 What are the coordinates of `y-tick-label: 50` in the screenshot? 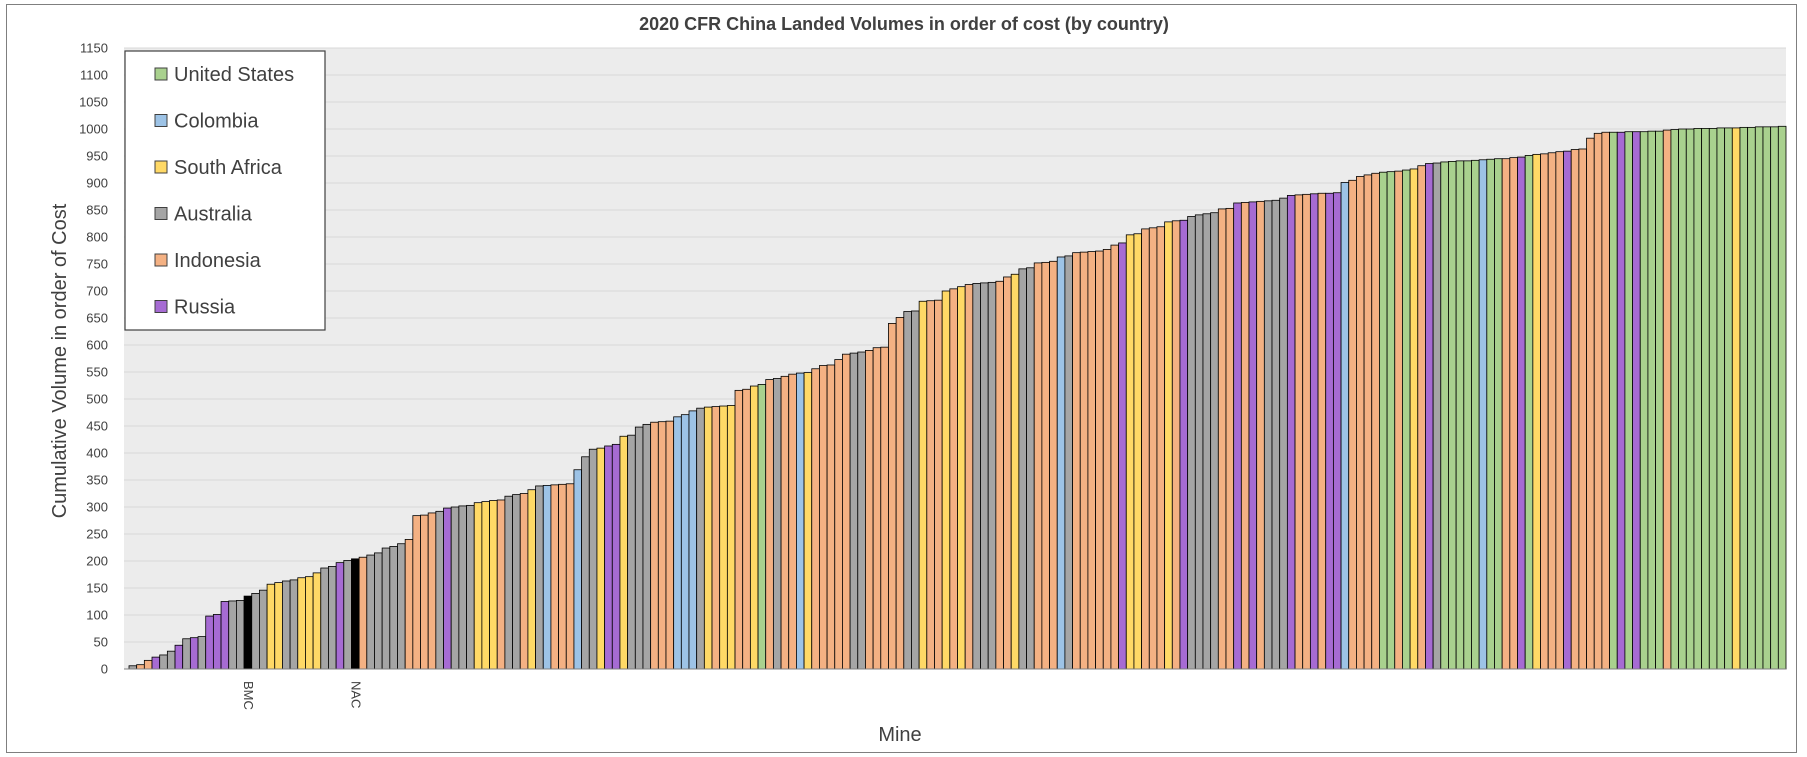 It's located at (101, 642).